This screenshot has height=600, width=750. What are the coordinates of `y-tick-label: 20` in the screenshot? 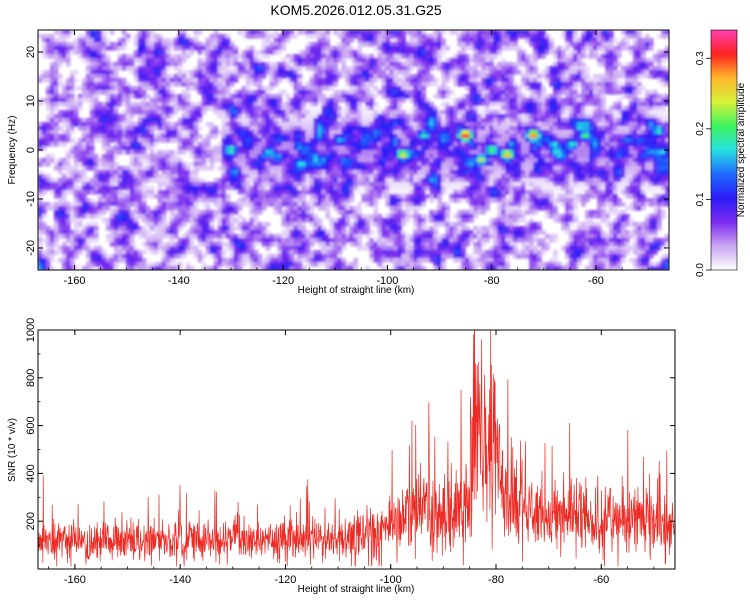 It's located at (31, 52).